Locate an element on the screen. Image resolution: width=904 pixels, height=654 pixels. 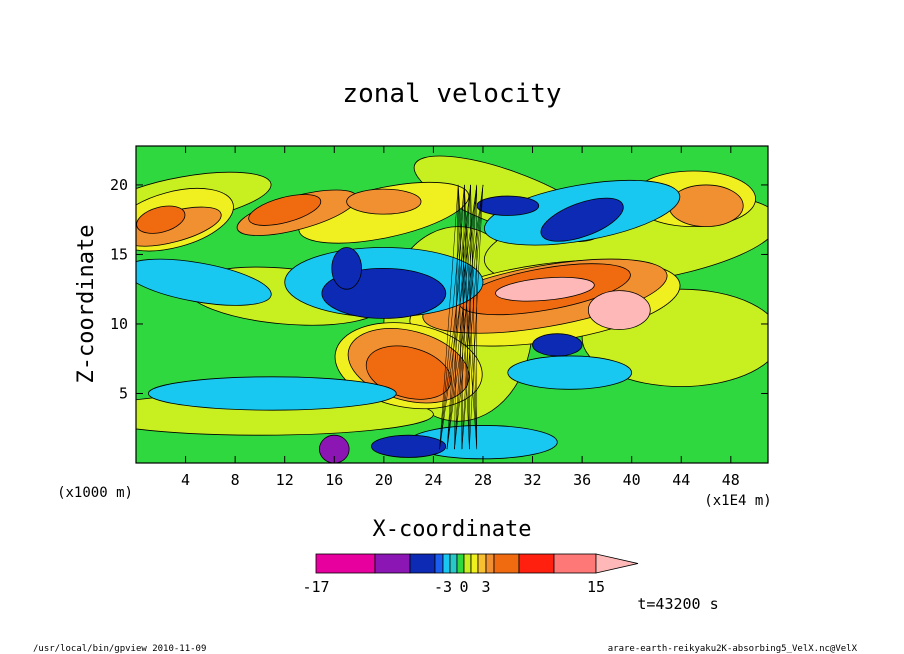
colorbar-label: 15 is located at coordinates (596, 587).